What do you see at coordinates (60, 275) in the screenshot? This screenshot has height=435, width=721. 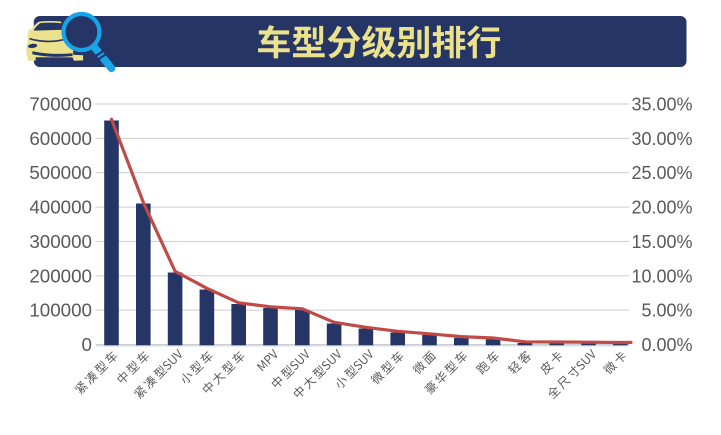 I see `svg-text: 200000` at bounding box center [60, 275].